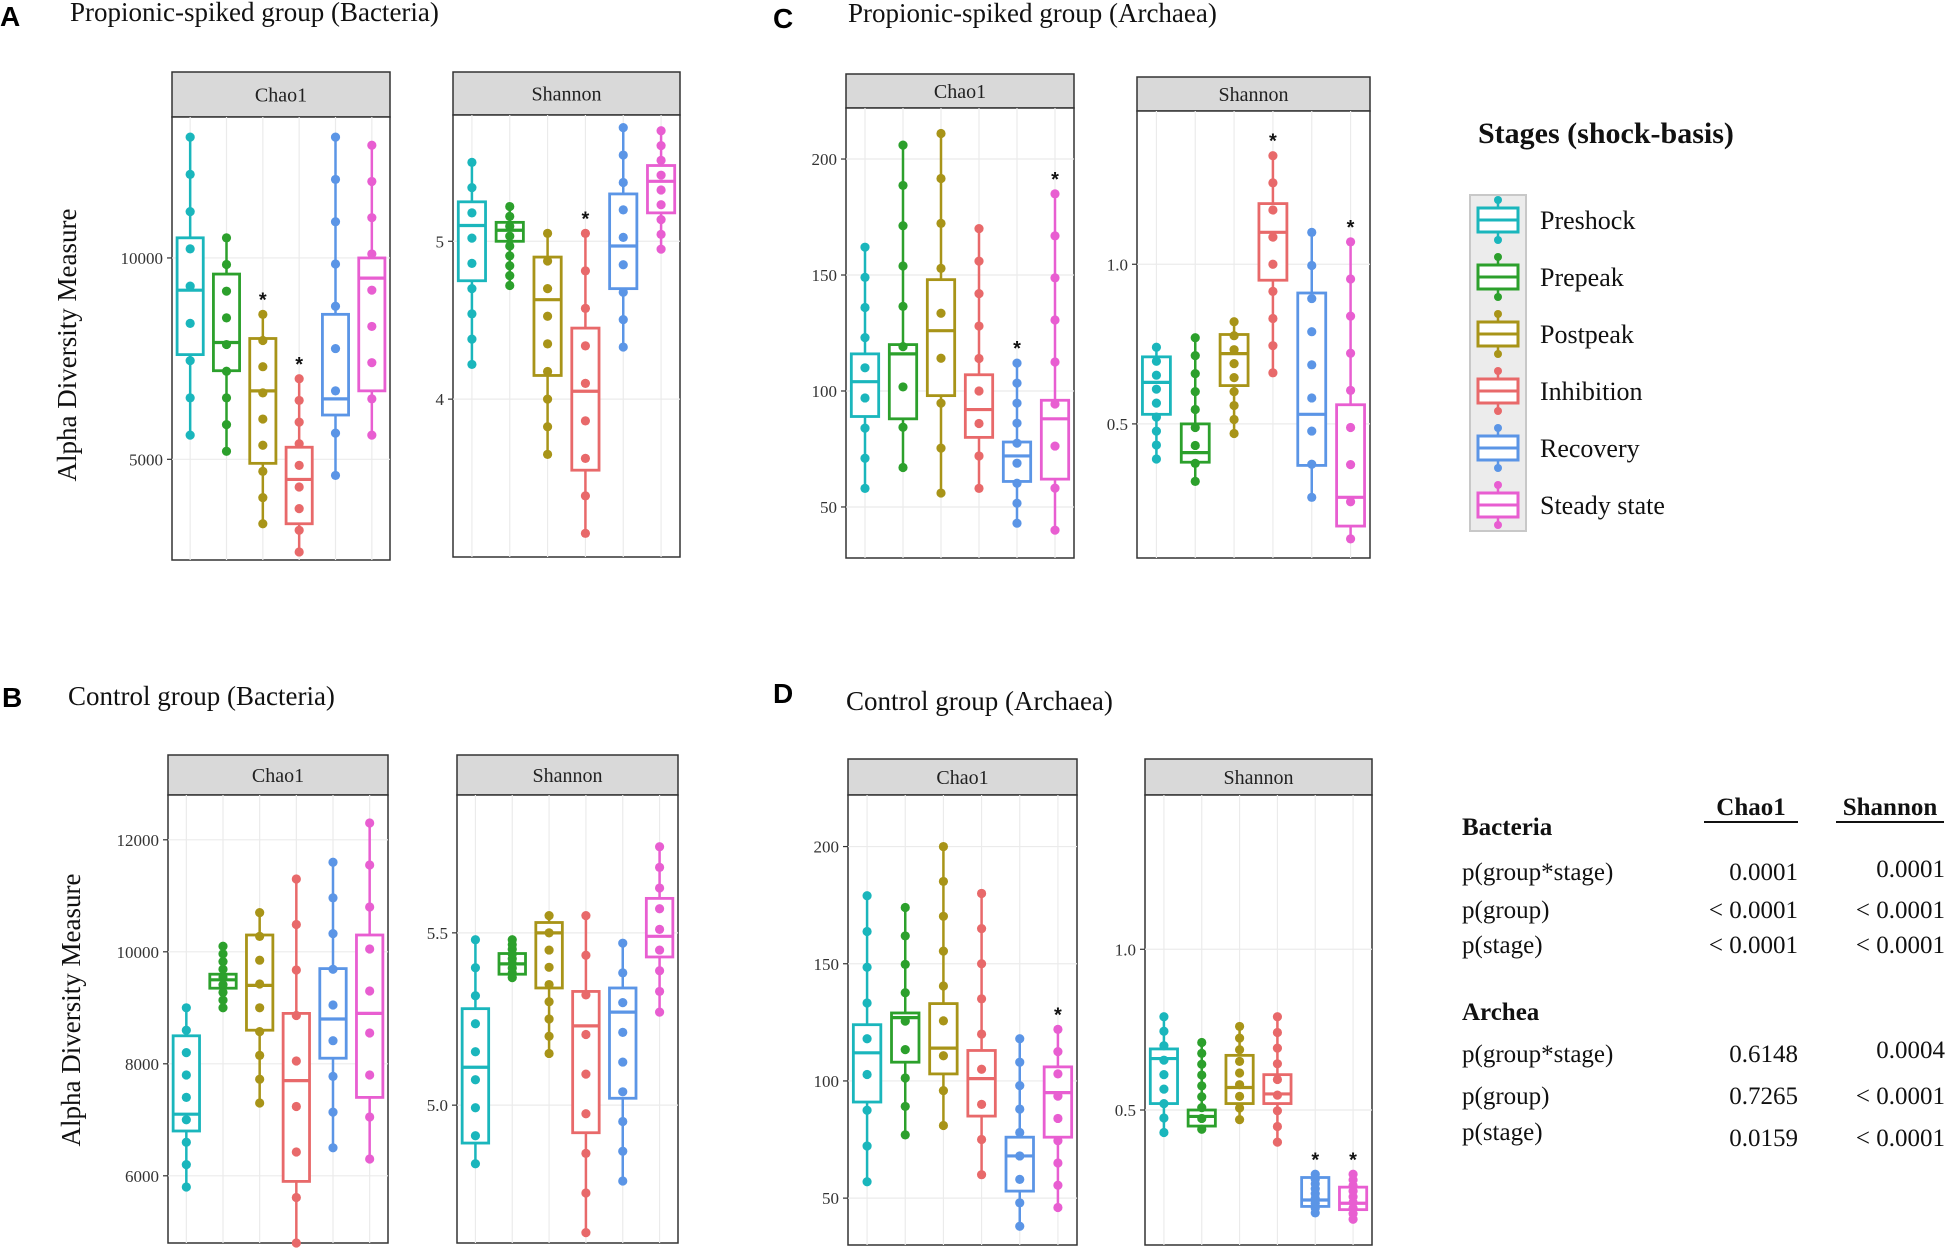 Image resolution: width=1955 pixels, height=1256 pixels. Describe the element at coordinates (1587, 334) in the screenshot. I see `legend-label: Postpeak` at that location.